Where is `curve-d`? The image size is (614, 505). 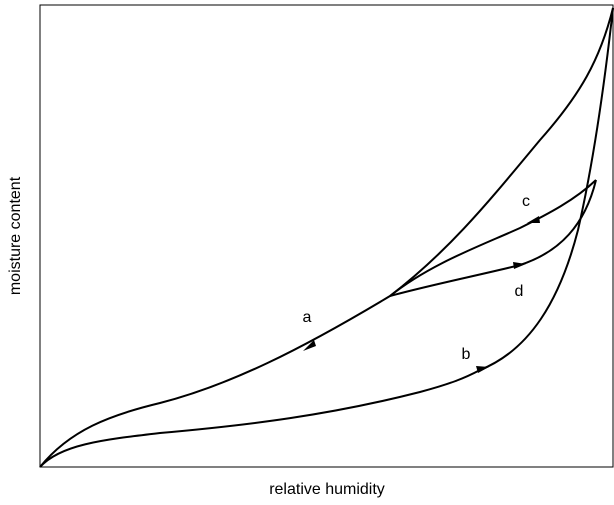 curve-d is located at coordinates (493, 238).